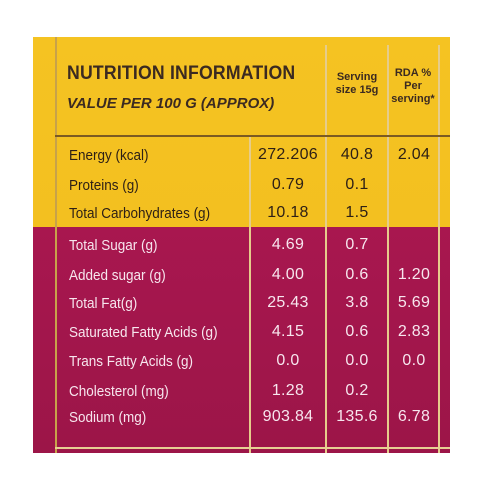 Image resolution: width=490 pixels, height=490 pixels. I want to click on per-serving-value: 1.5, so click(357, 212).